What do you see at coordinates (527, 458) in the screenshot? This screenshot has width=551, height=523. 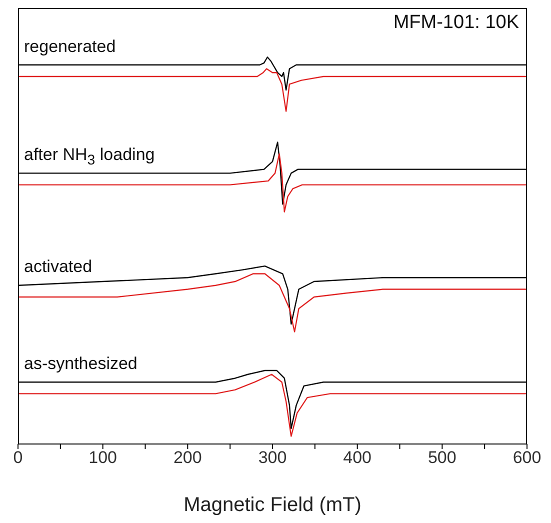 I see `x-tick-label: 600` at bounding box center [527, 458].